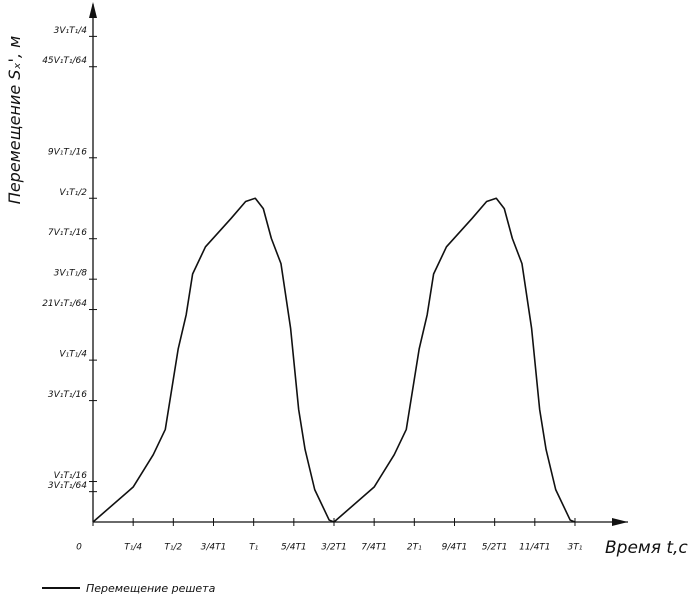 This screenshot has width=699, height=602. I want to click on y-tick-label: 3V₁T₁/16, so click(67, 395).